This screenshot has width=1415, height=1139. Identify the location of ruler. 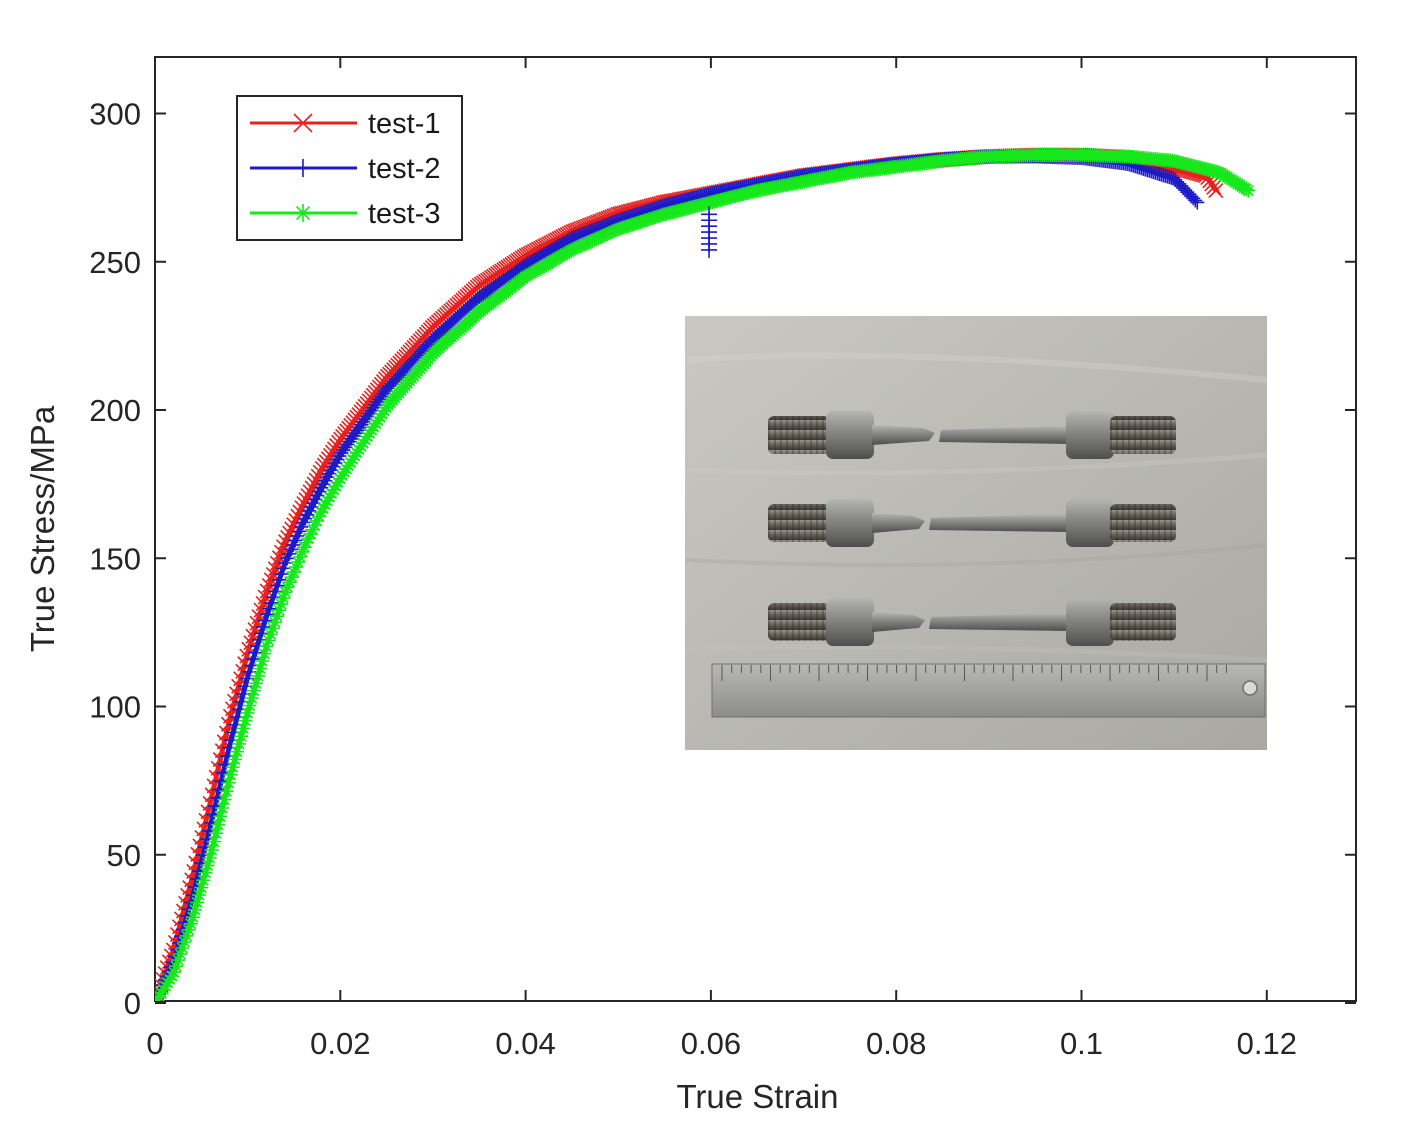
(988, 690).